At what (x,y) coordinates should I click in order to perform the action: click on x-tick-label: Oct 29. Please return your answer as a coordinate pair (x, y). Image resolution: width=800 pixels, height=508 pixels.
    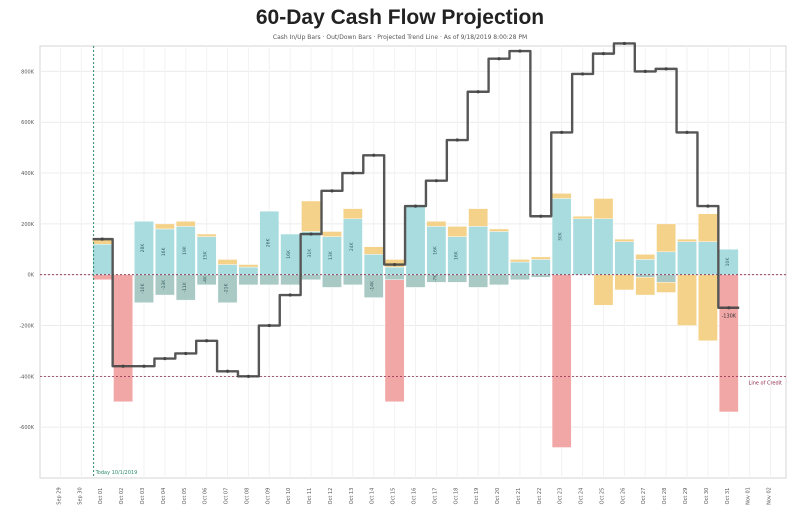
    Looking at the image, I should click on (686, 496).